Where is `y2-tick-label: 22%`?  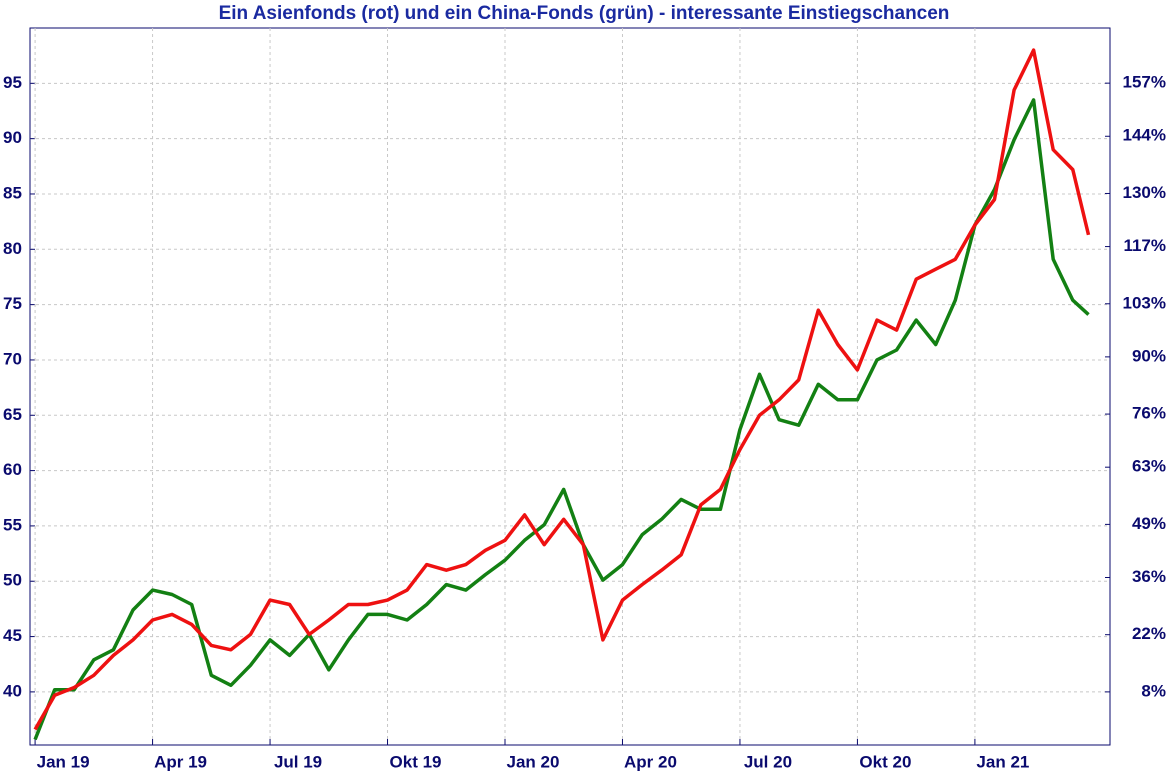
y2-tick-label: 22% is located at coordinates (1149, 633).